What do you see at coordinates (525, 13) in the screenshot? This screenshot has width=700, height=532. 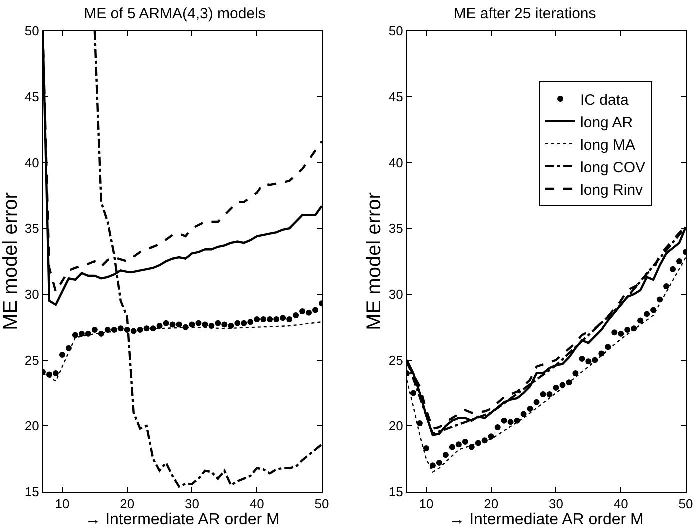 I see `chart-title: ME after 25 iterations` at bounding box center [525, 13].